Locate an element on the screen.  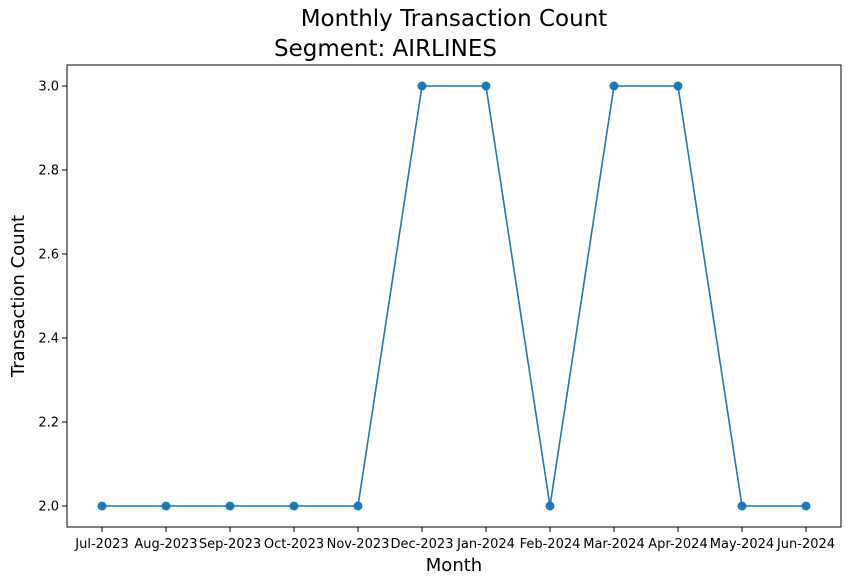
y-tick-label: 2.6 is located at coordinates (48, 255).